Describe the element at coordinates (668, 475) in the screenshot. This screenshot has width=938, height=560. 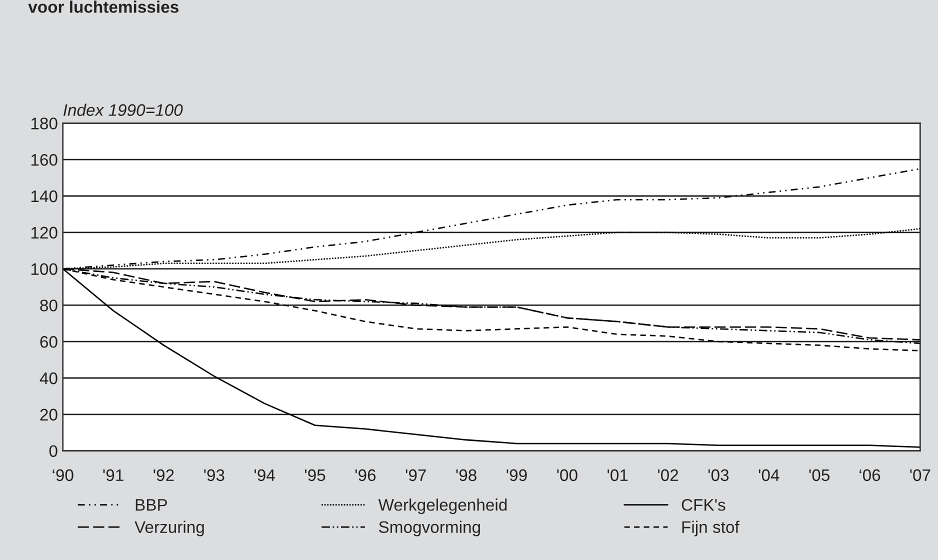
I see `x-tick-label: '02` at that location.